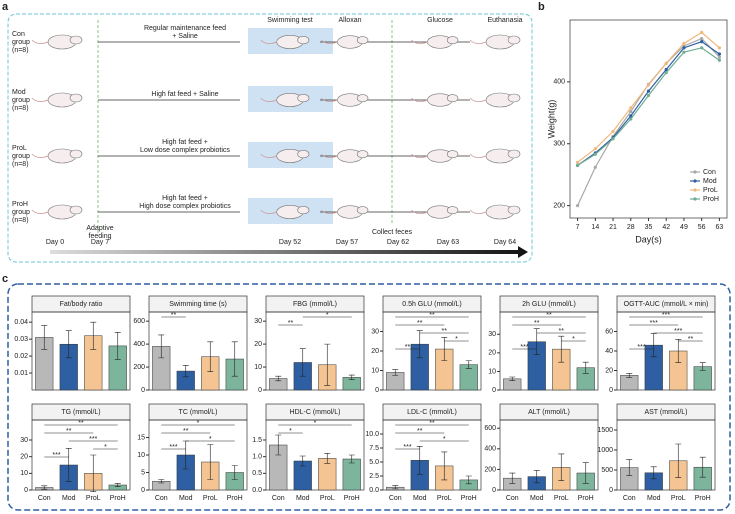 The width and height of the screenshot is (735, 514). I want to click on day-label: Day 63, so click(448, 242).